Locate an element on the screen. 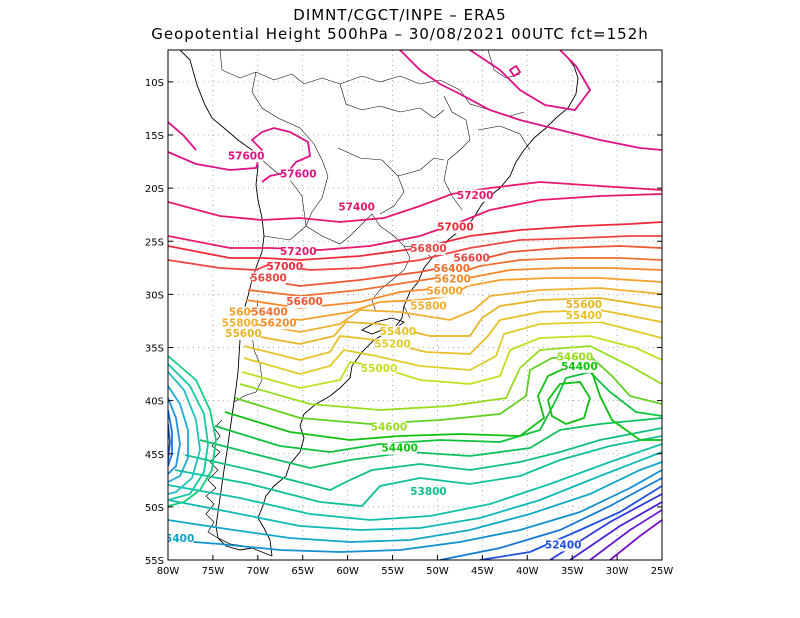 The height and width of the screenshot is (618, 800). chile-fjords is located at coordinates (225, 483).